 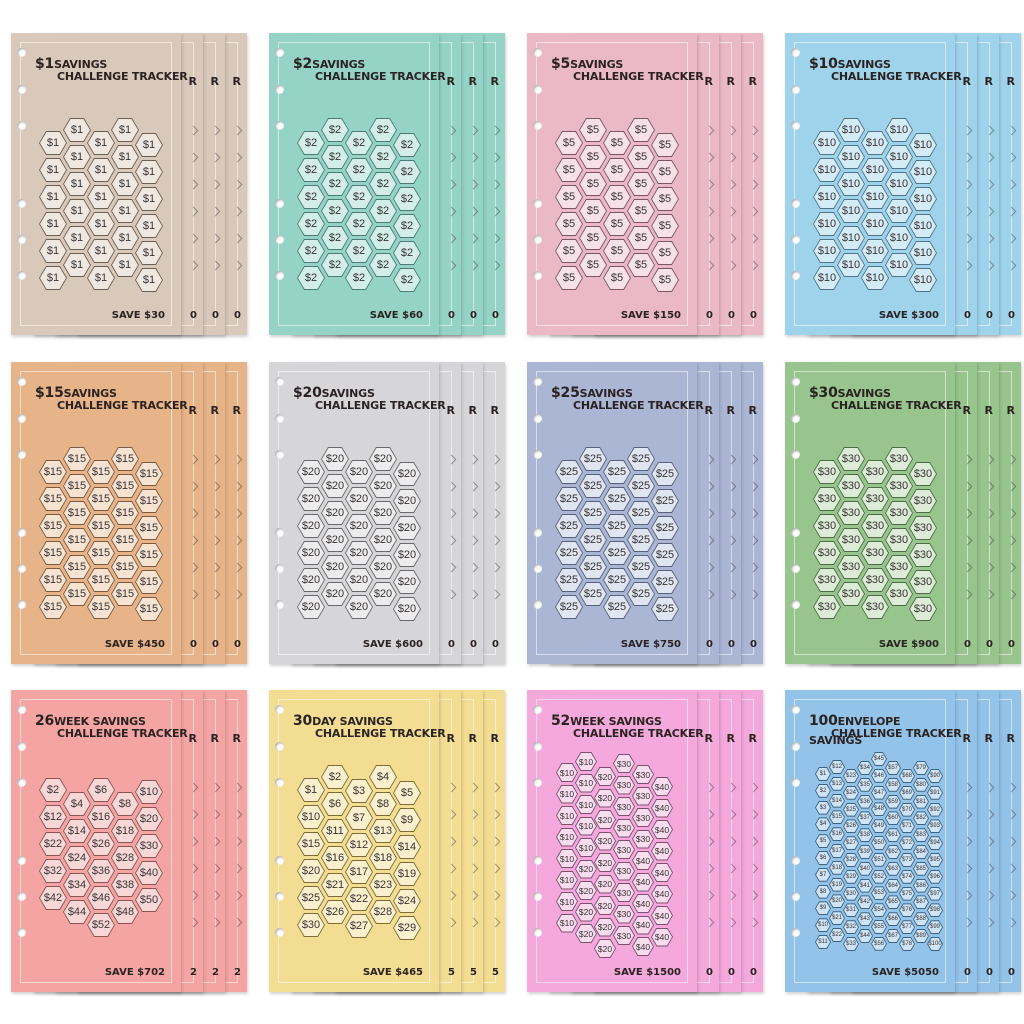 I want to click on savings-hex-checkbox: $87, so click(x=921, y=902).